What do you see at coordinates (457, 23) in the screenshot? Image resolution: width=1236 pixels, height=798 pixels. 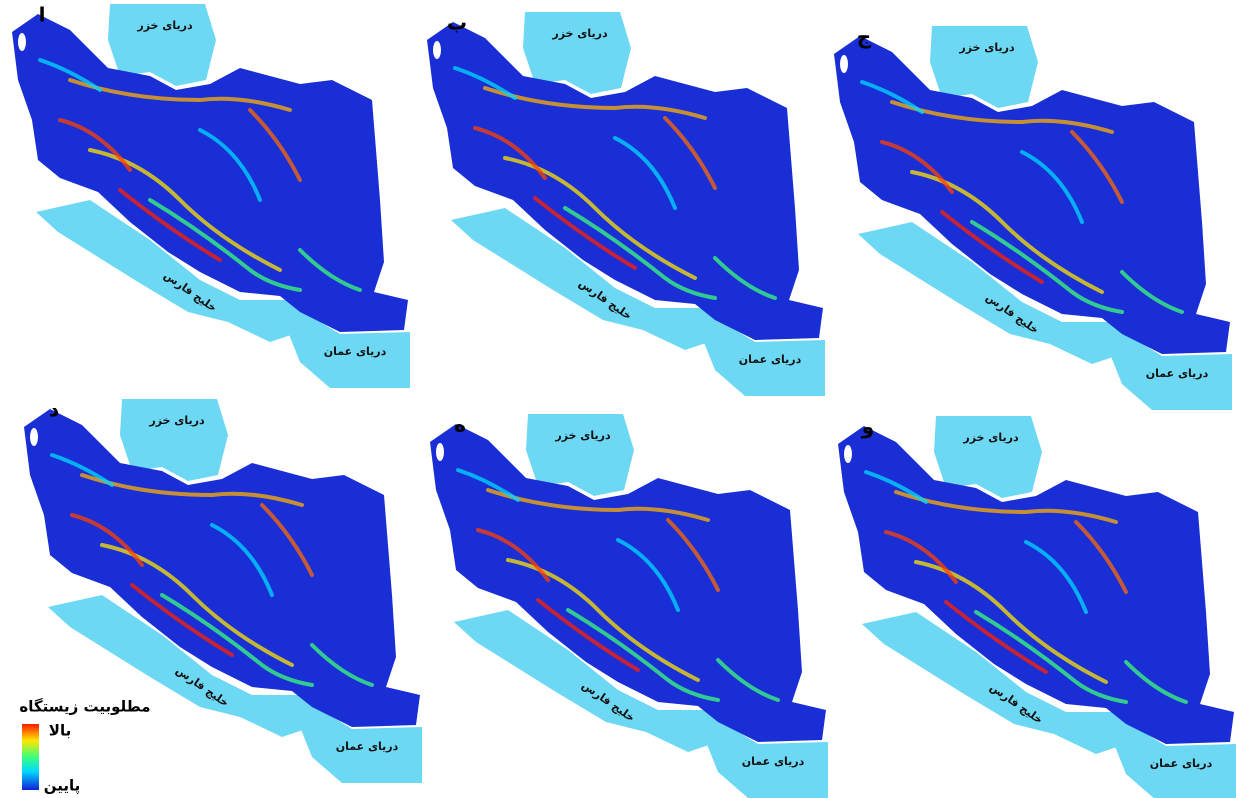 I see `panel-label: ب` at bounding box center [457, 23].